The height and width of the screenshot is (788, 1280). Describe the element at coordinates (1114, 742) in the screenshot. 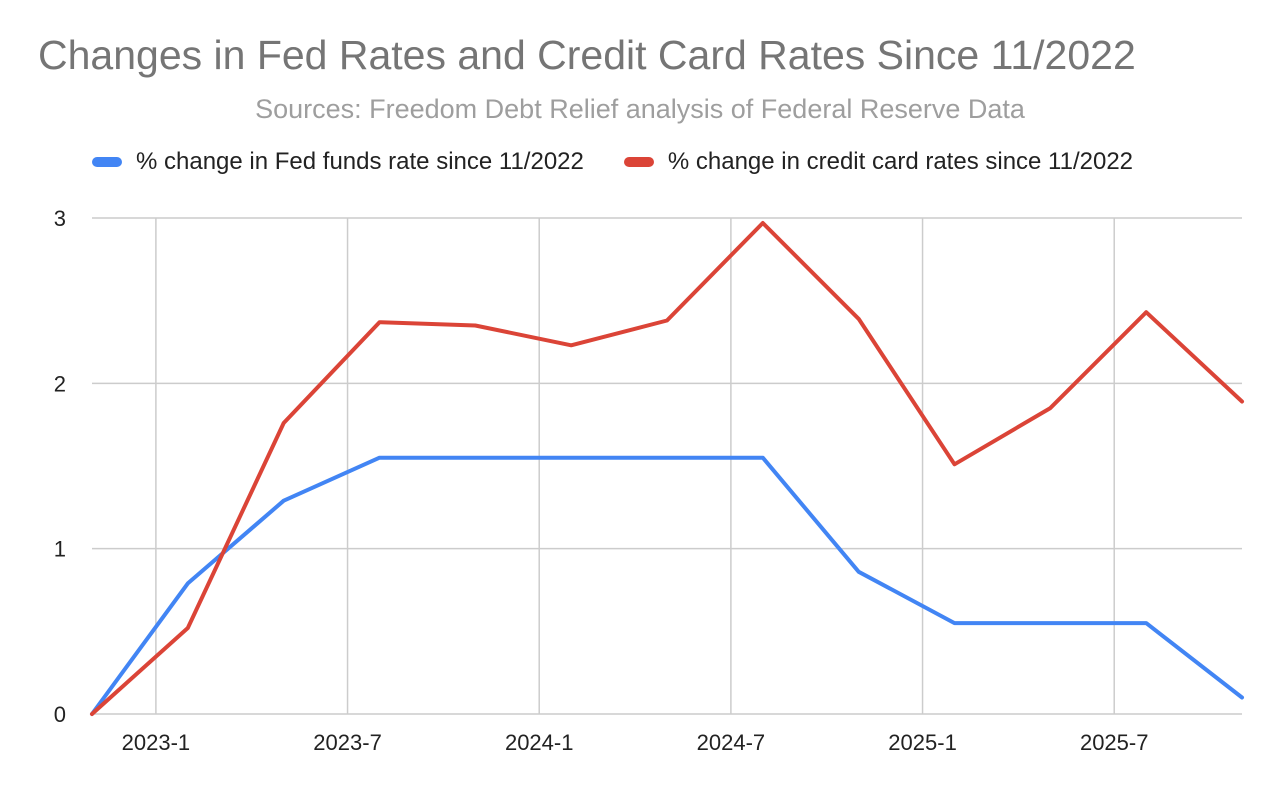

I see `x-tick-label: 2025-7` at that location.